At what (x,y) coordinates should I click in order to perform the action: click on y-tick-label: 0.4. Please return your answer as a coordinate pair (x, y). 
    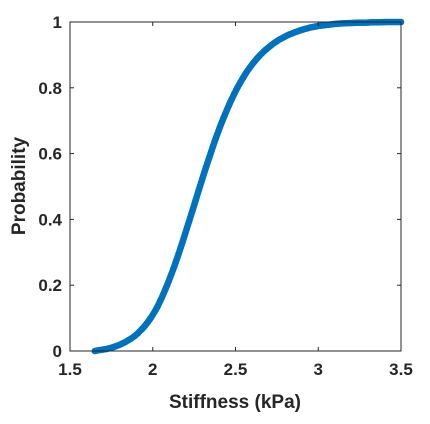
    Looking at the image, I should click on (50, 219).